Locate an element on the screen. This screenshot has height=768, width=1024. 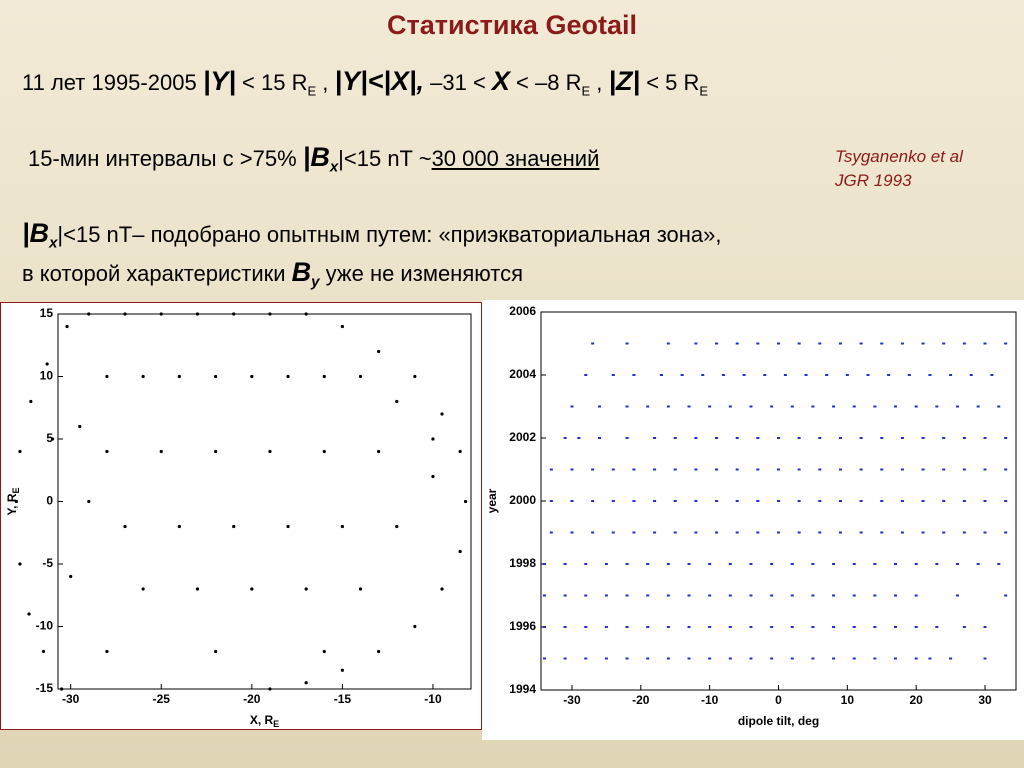
text: 30 000 значений is located at coordinates (515, 158).